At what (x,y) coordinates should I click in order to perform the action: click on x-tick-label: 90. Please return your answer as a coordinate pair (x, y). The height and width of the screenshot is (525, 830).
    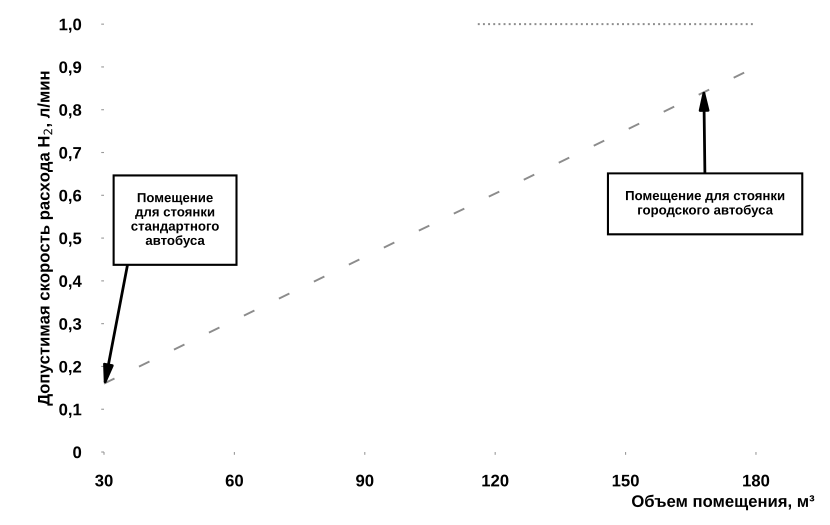
    Looking at the image, I should click on (365, 480).